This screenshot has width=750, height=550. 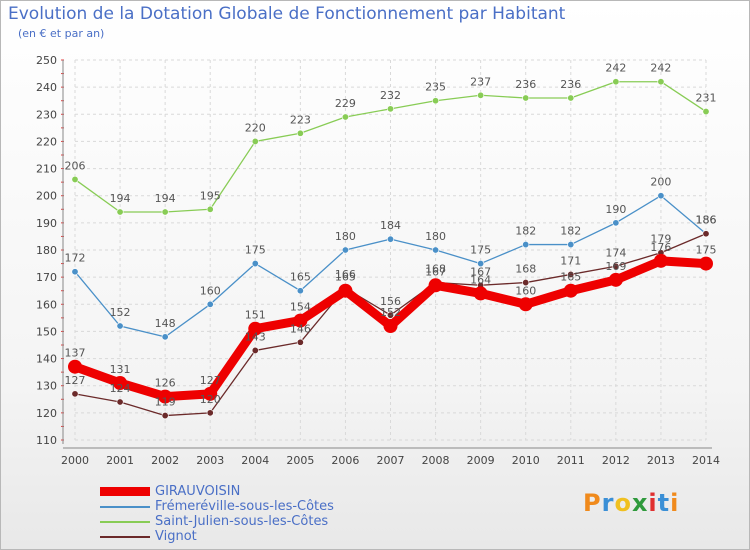 What do you see at coordinates (592, 503) in the screenshot?
I see `logo-letter: P` at bounding box center [592, 503].